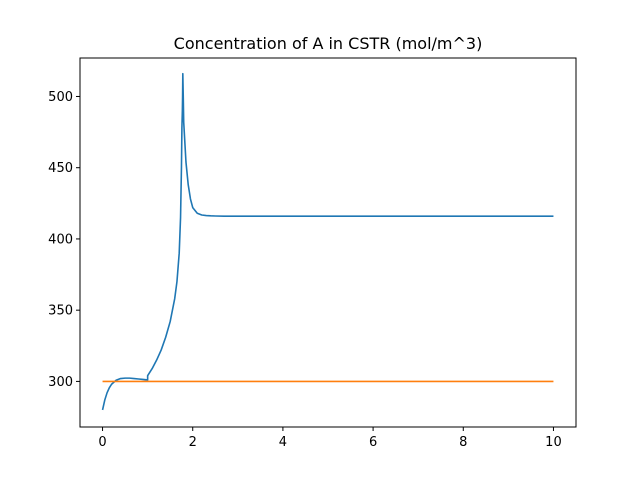 The height and width of the screenshot is (480, 640). I want to click on x-axis: 0 2 4 6 8 10, so click(330, 438).